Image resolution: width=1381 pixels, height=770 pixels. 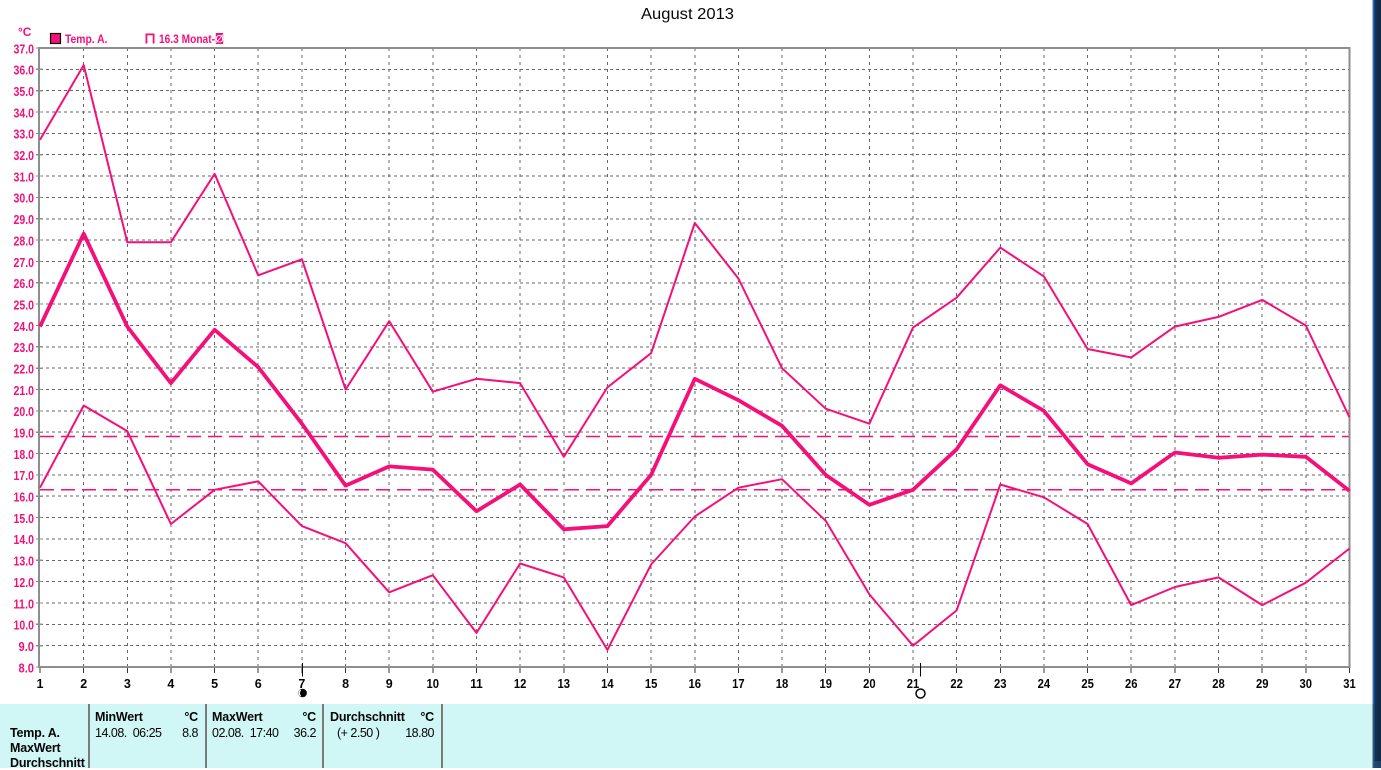 What do you see at coordinates (24, 49) in the screenshot?
I see `svg-text: 37.0` at bounding box center [24, 49].